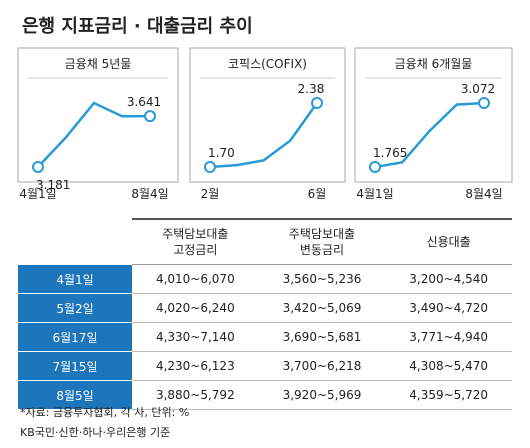 The image size is (530, 448). Describe the element at coordinates (448, 308) in the screenshot. I see `rate-cell: 3,490~4,720` at that location.